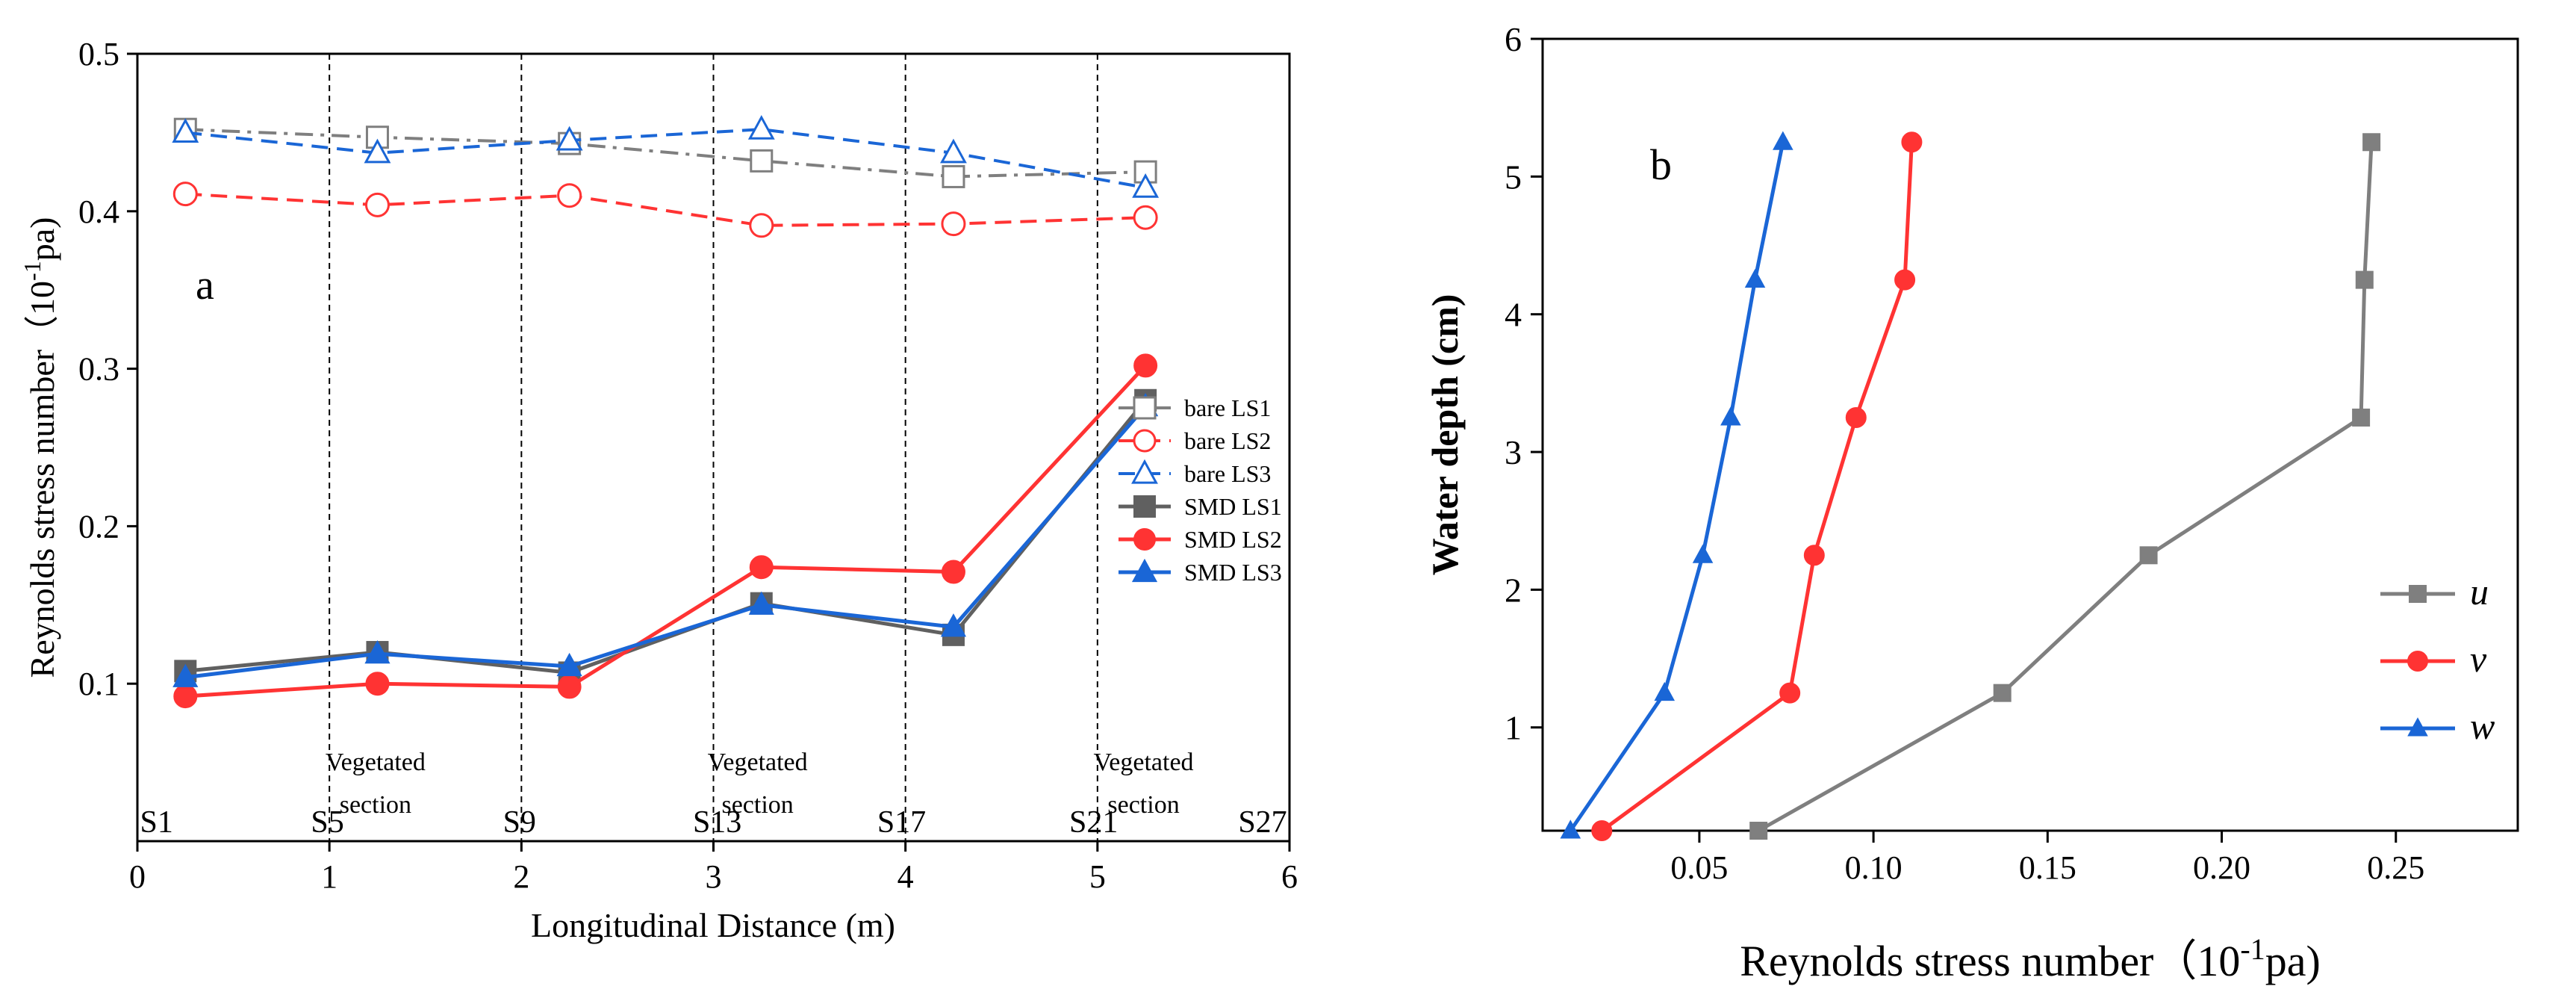 This screenshot has width=2576, height=1007. What do you see at coordinates (1699, 867) in the screenshot?
I see `panel-b-x-tick-label: 0.05` at bounding box center [1699, 867].